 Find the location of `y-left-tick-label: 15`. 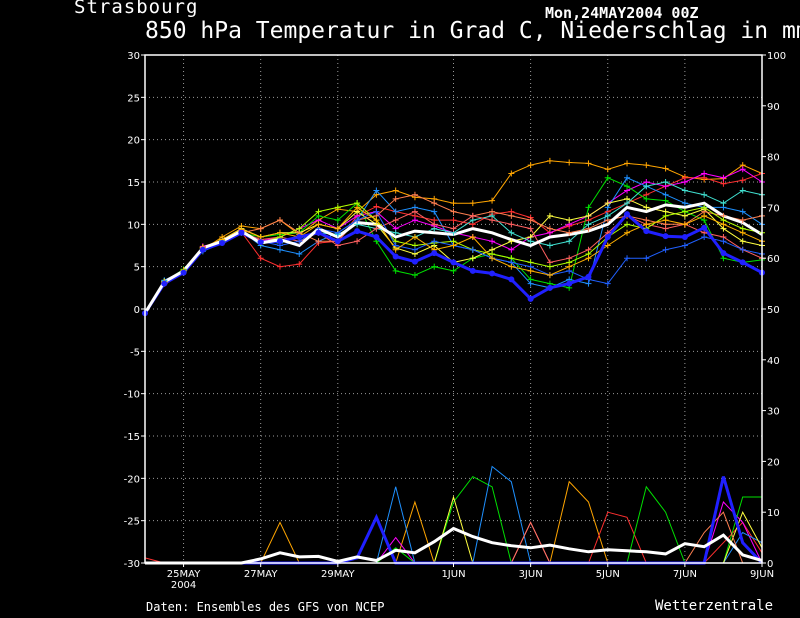

y-left-tick-label: 15 is located at coordinates (133, 183).